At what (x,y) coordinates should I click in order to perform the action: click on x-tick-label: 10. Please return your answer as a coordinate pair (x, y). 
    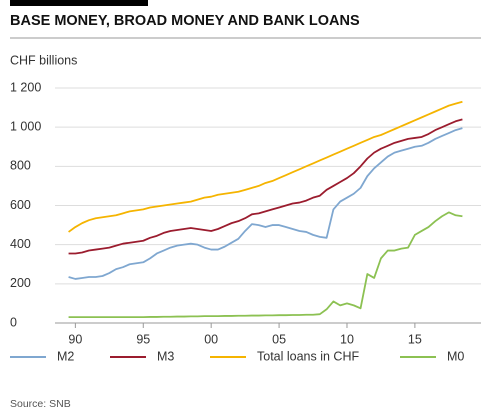
    Looking at the image, I should click on (347, 339).